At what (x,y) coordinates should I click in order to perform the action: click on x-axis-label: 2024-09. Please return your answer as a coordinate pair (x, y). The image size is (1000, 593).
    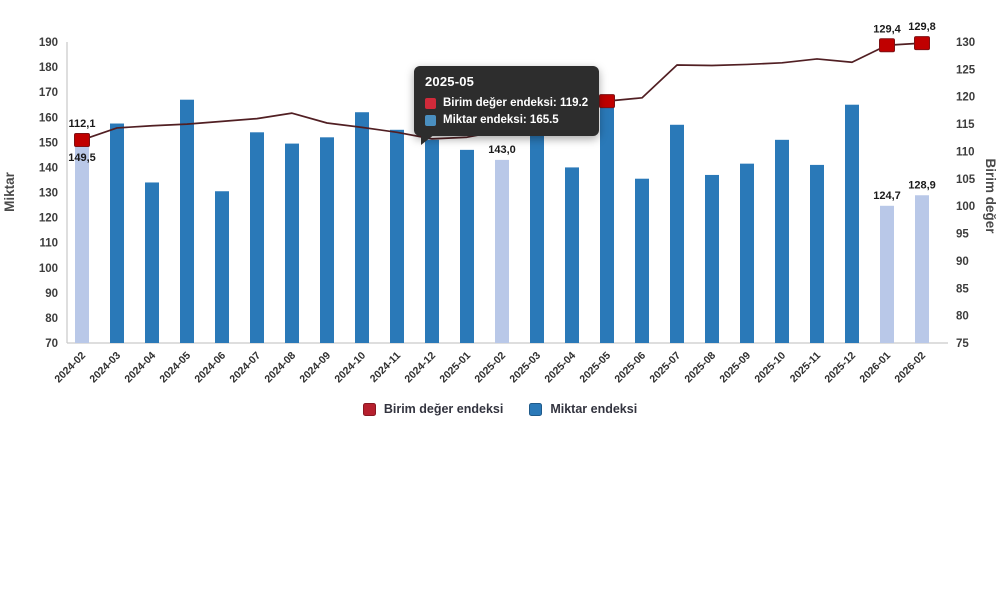
    Looking at the image, I should click on (315, 368).